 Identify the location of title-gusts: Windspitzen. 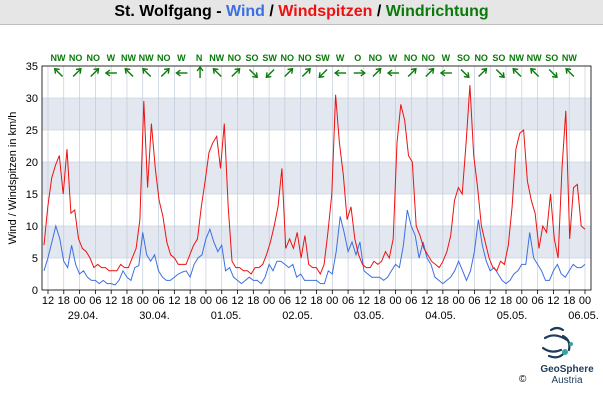
(325, 11).